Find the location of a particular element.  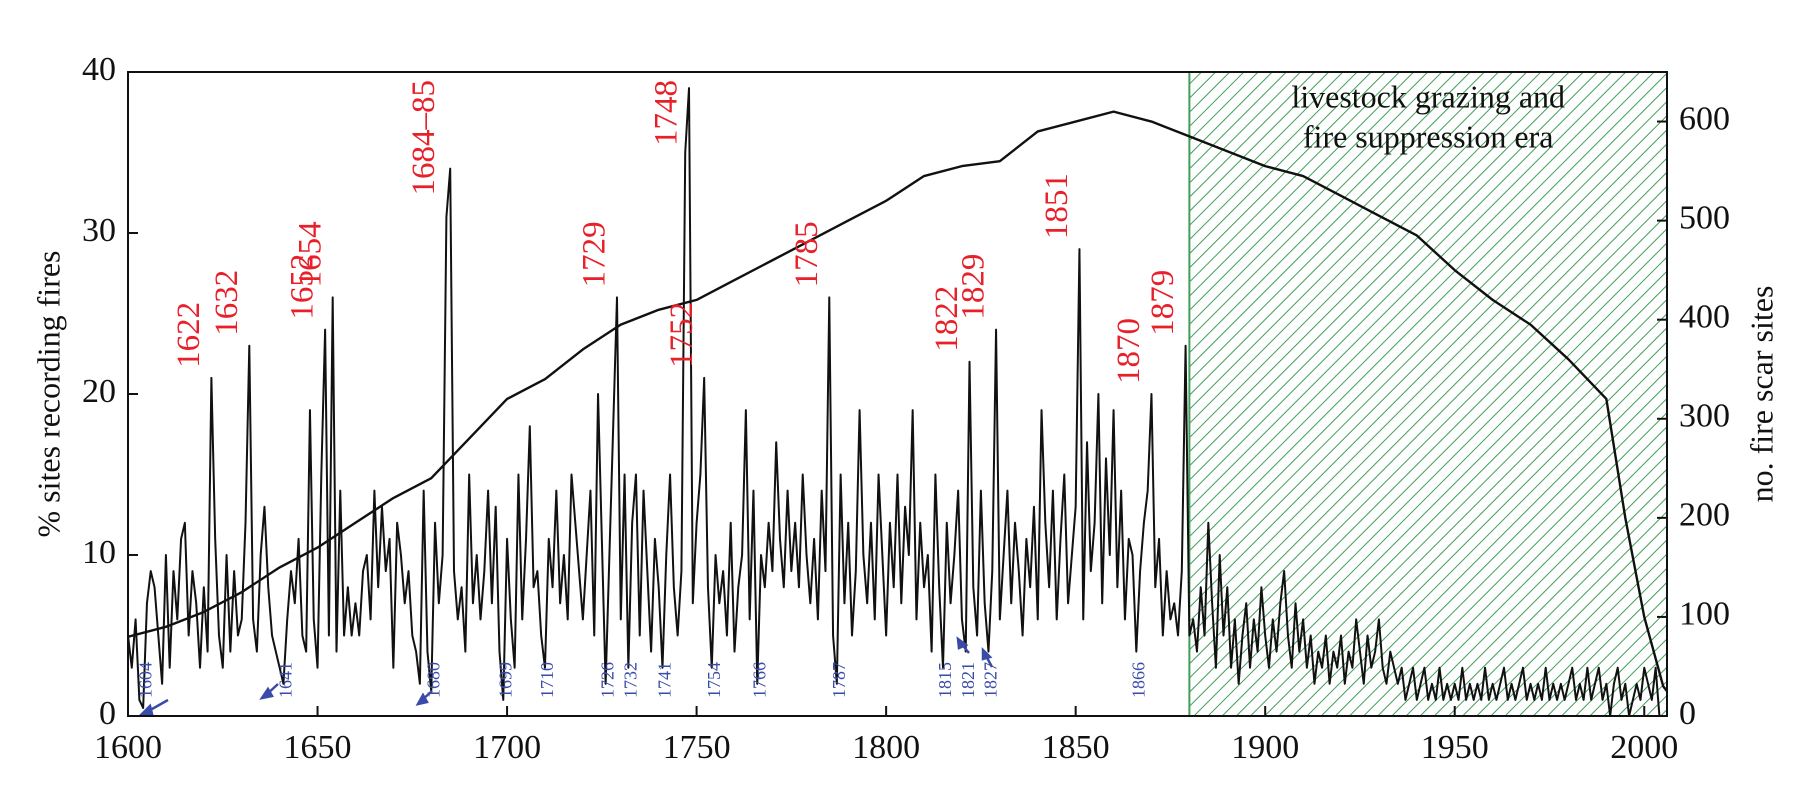

fire-year-label: 1879 is located at coordinates (1163, 303).